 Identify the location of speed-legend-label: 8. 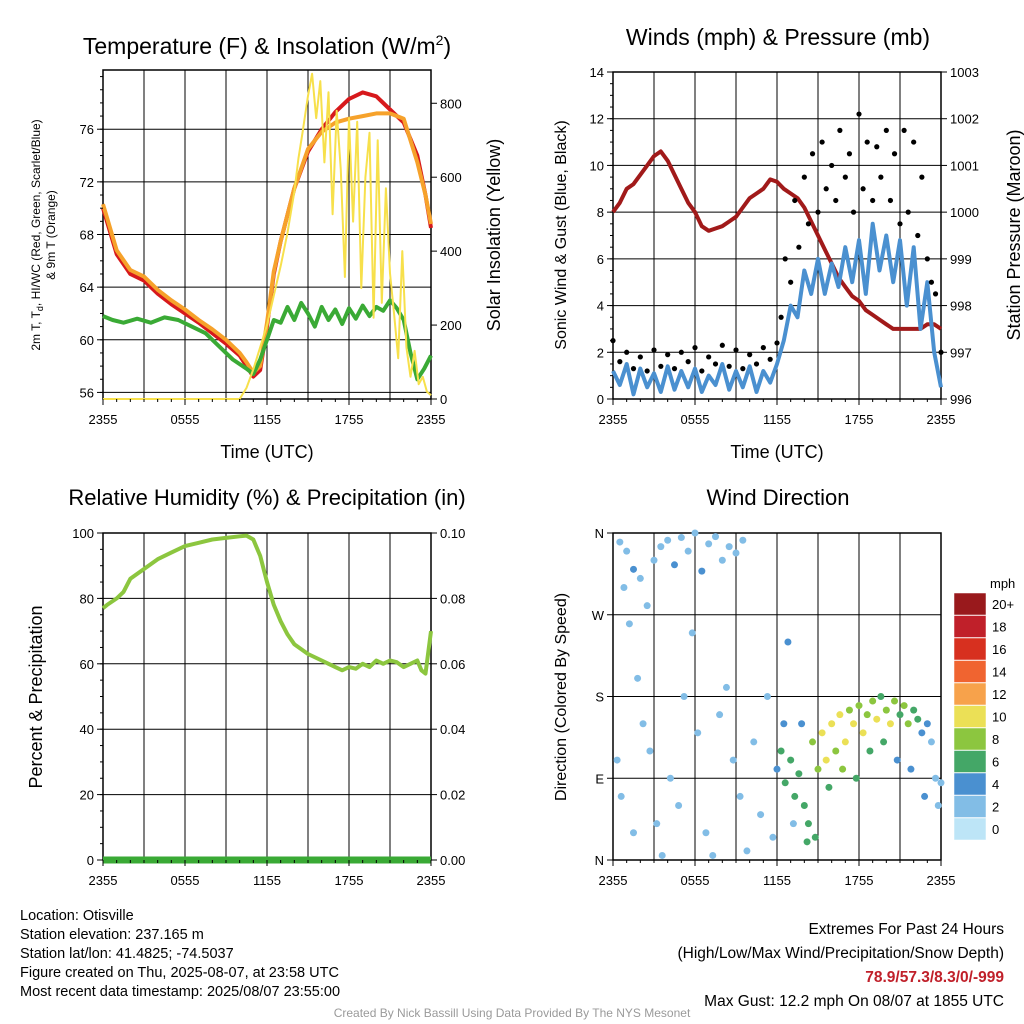
(995, 739).